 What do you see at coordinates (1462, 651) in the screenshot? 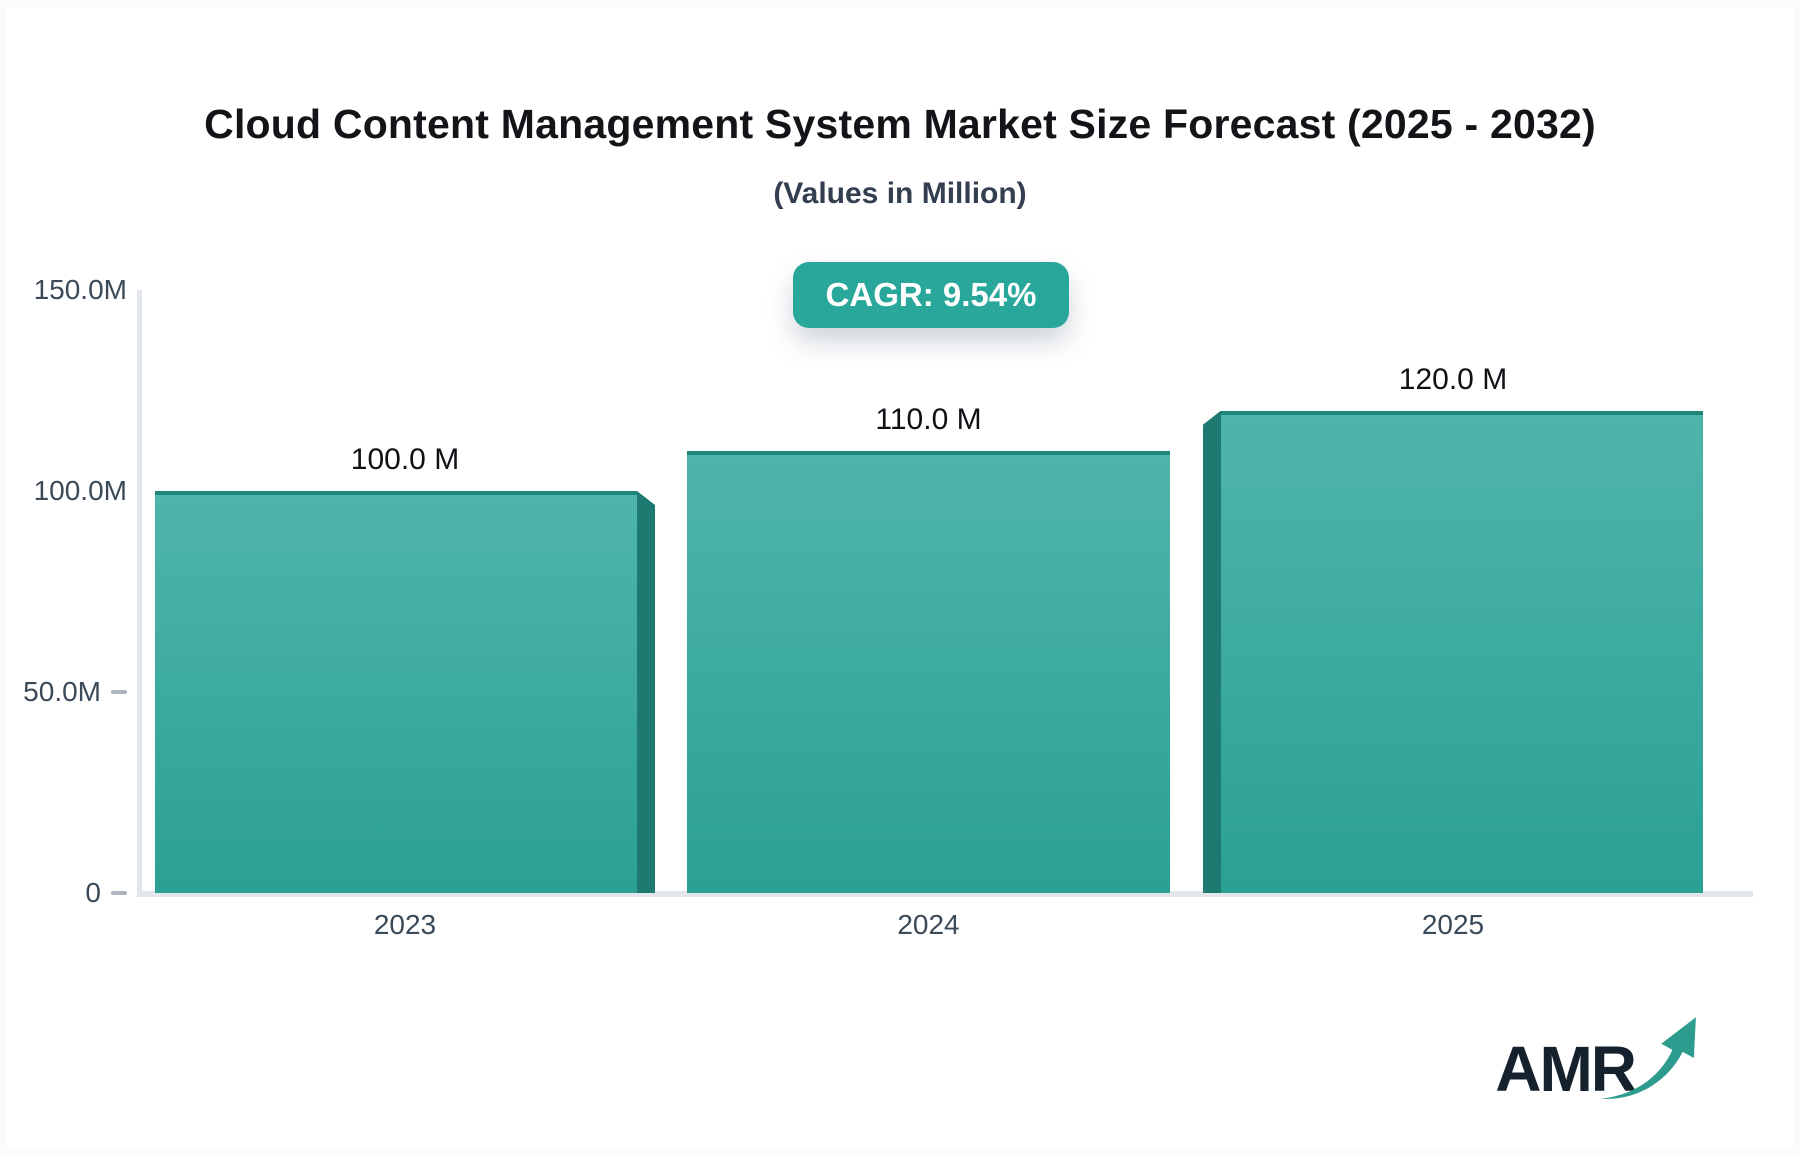
I see `bar-2025` at bounding box center [1462, 651].